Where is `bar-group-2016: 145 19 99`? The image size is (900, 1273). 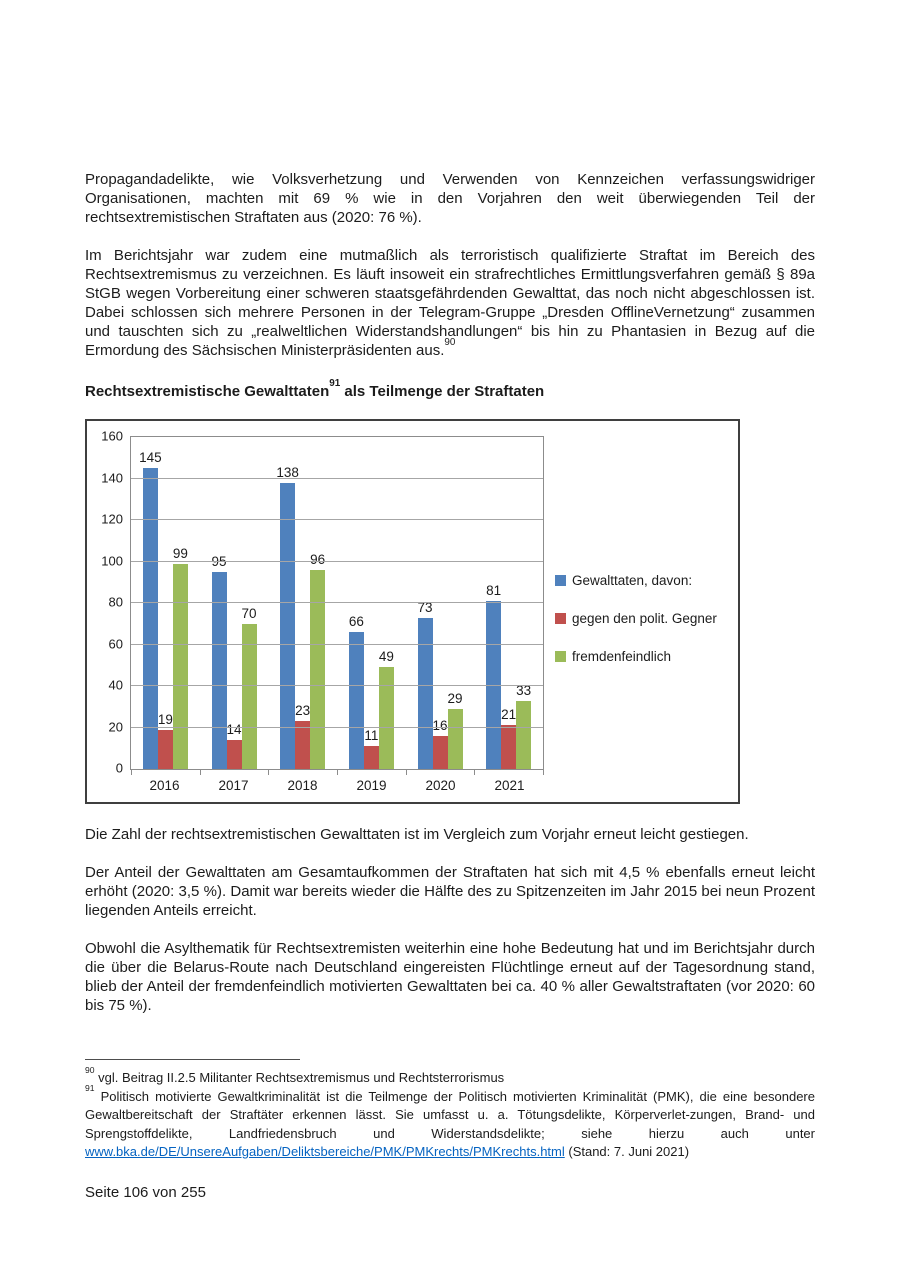 bar-group-2016: 145 19 99 is located at coordinates (165, 603).